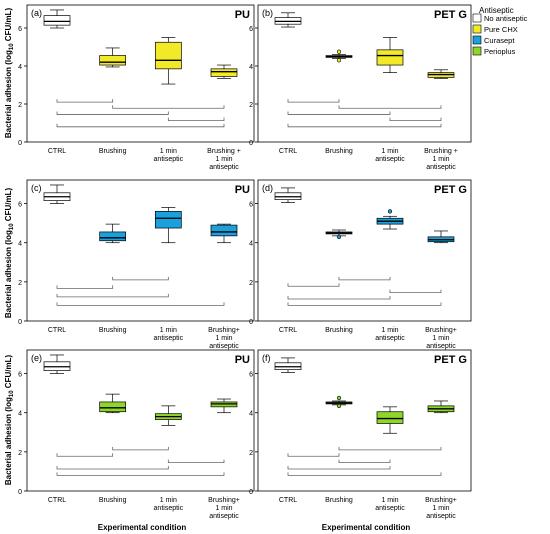 The height and width of the screenshot is (534, 550). What do you see at coordinates (142, 527) in the screenshot?
I see `x-axis-label: Experimental condition` at bounding box center [142, 527].